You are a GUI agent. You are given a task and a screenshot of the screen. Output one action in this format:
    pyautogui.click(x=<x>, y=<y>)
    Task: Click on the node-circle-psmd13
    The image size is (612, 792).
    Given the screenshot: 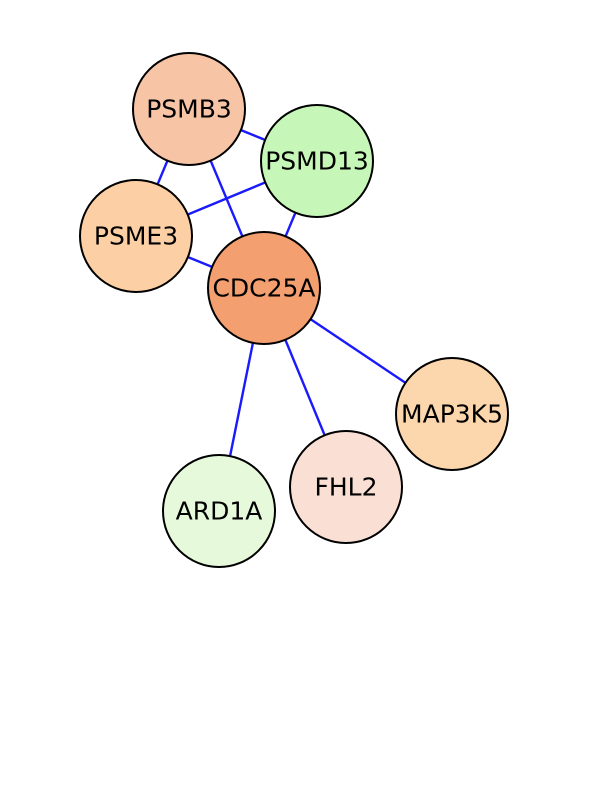 What is the action you would take?
    pyautogui.click(x=317, y=161)
    